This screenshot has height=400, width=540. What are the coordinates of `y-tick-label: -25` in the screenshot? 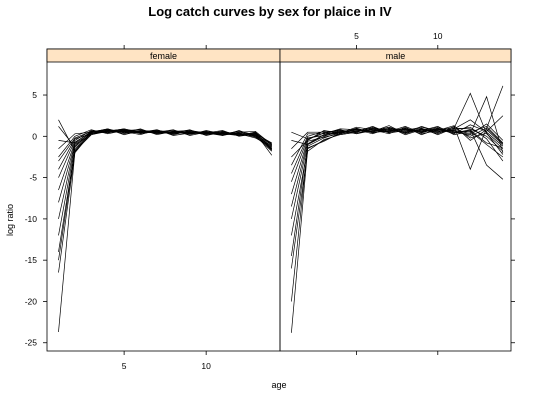 It's located at (31, 343).